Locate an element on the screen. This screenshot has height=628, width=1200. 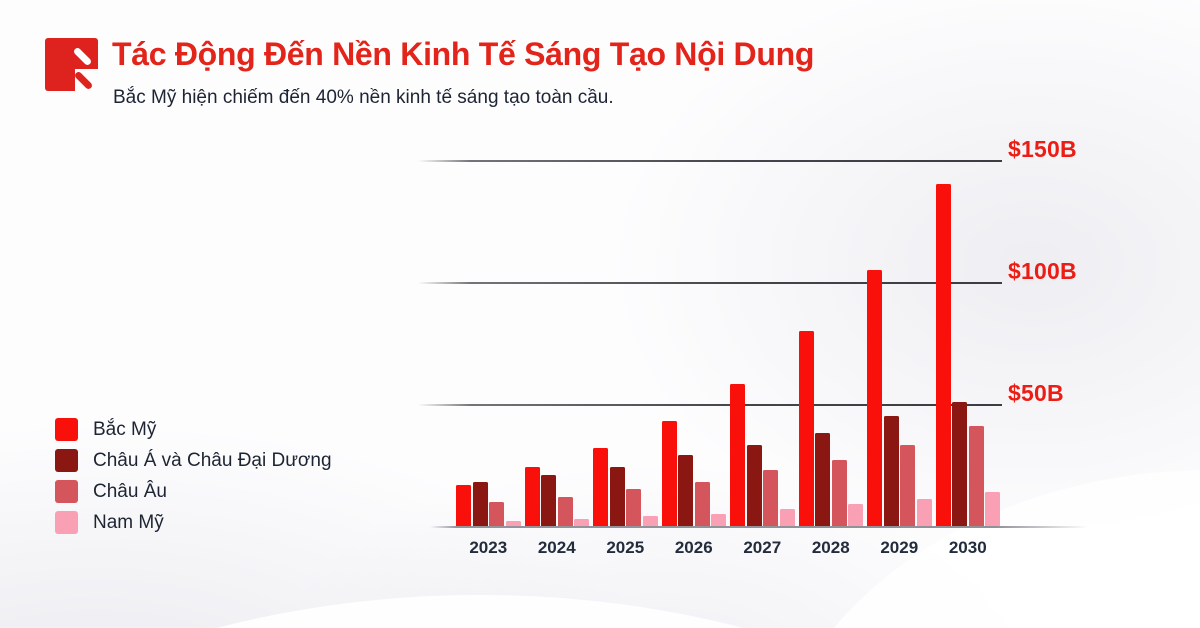
bar-2026-châu-á-và-châu-đại-dương is located at coordinates (685, 490).